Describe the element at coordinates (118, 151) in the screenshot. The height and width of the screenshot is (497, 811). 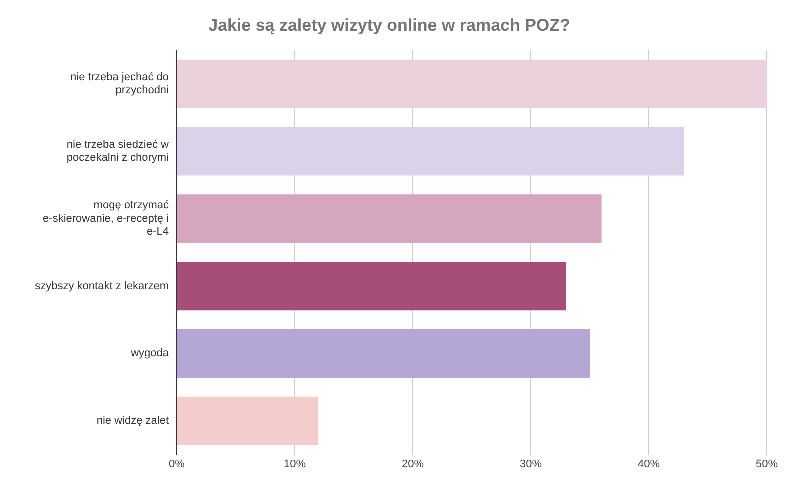
I see `y-tick-label: nie trzeba siedzieć w poczekalni z chorymi` at that location.